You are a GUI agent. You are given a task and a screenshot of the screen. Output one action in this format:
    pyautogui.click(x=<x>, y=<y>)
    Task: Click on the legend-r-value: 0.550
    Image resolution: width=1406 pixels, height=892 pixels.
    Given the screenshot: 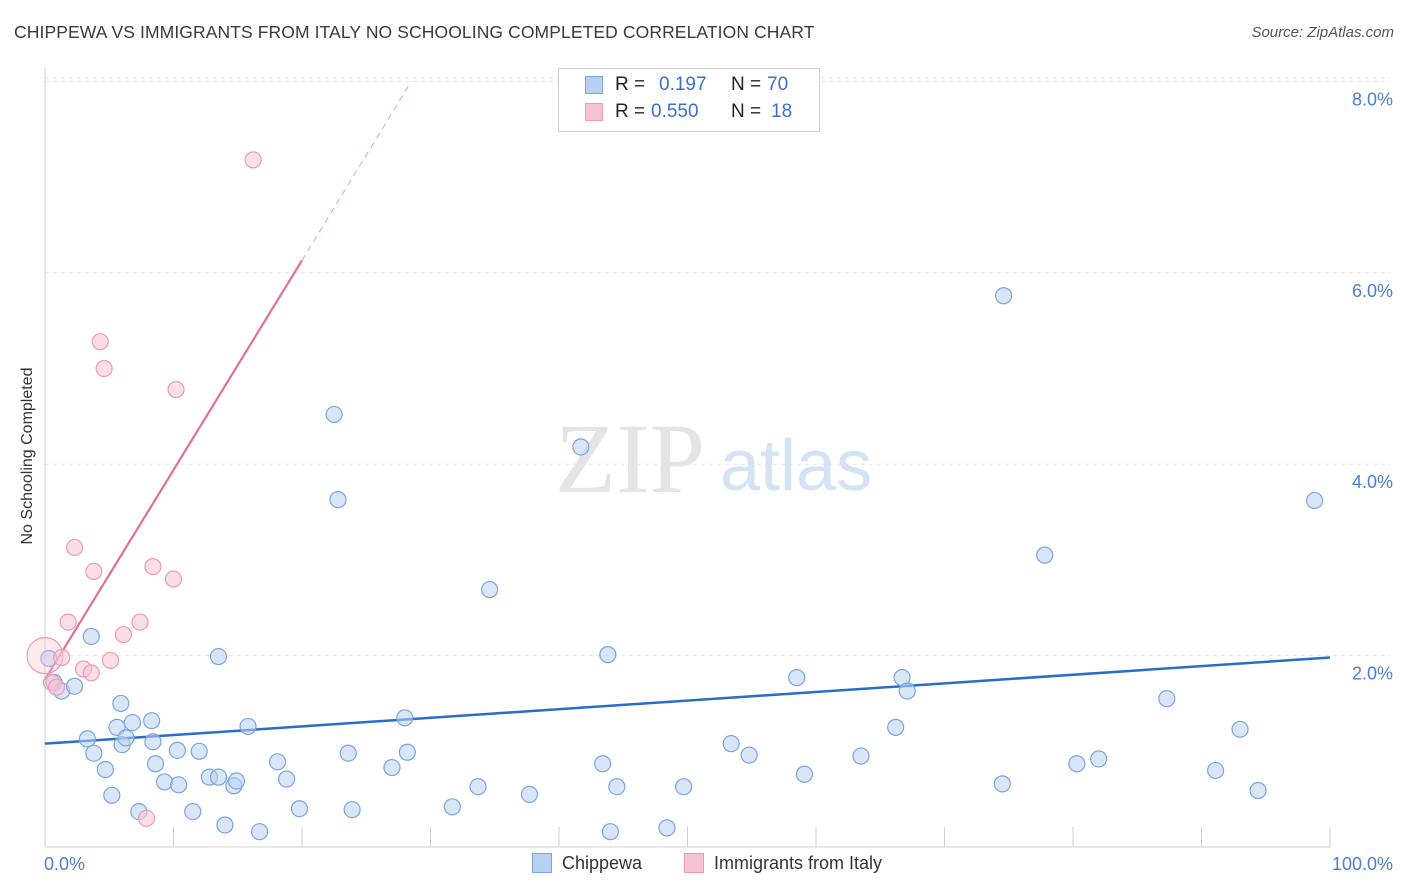 What is the action you would take?
    pyautogui.click(x=675, y=111)
    